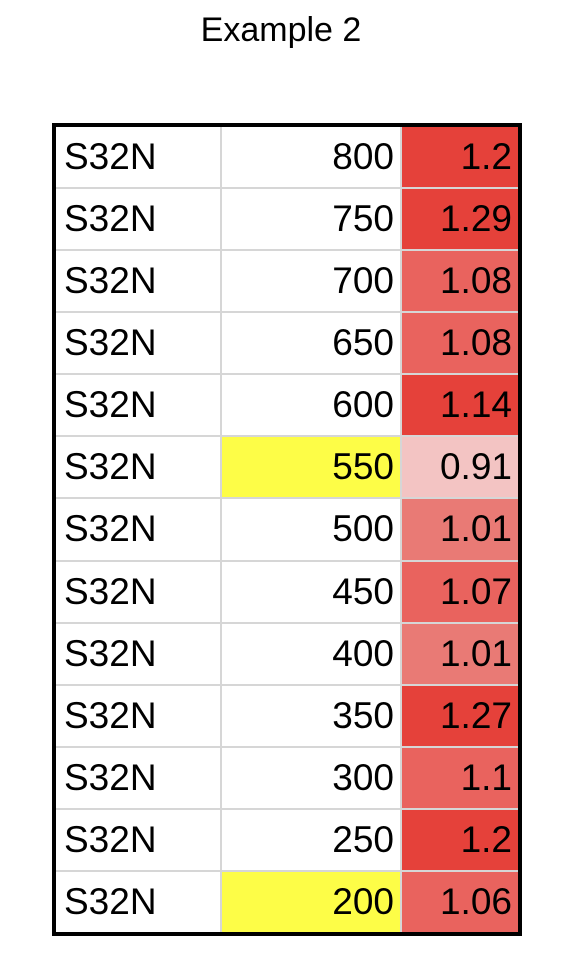 The height and width of the screenshot is (964, 562). What do you see at coordinates (459, 592) in the screenshot?
I see `ratio-cell: 1.07` at bounding box center [459, 592].